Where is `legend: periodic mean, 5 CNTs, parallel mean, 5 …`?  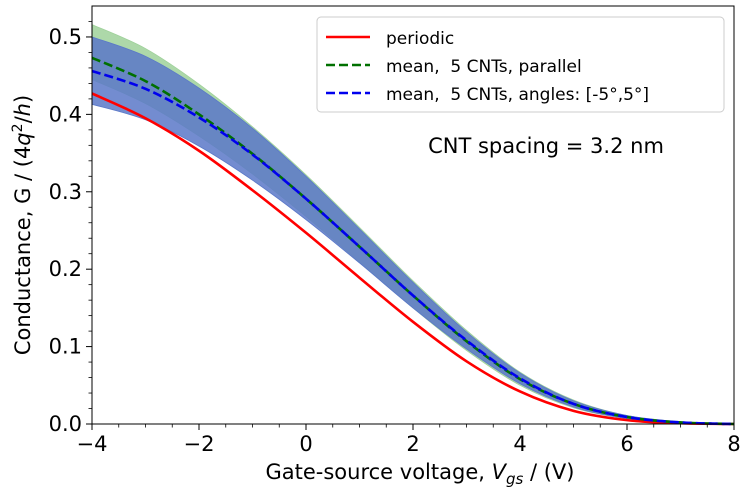 legend: periodic mean, 5 CNTs, parallel mean, 5 … is located at coordinates (520, 64).